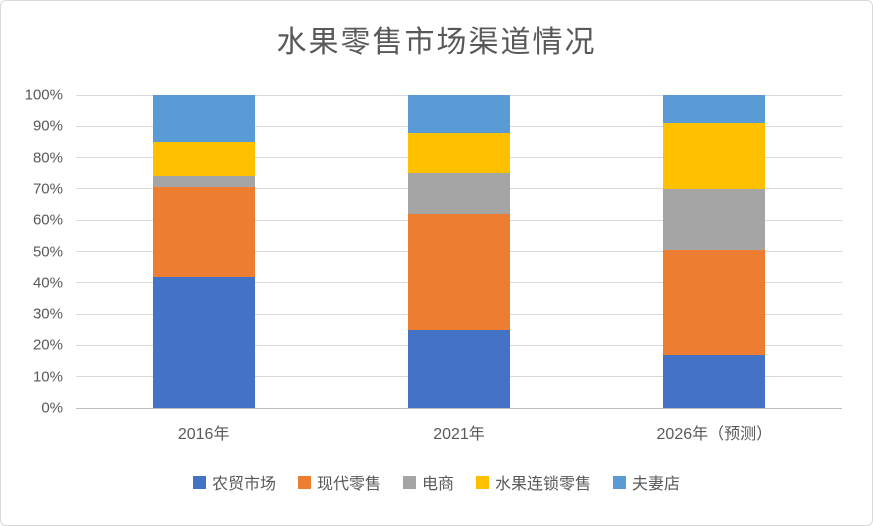 This screenshot has height=526, width=873. I want to click on y-axis-tick-label: 70%, so click(47, 189).